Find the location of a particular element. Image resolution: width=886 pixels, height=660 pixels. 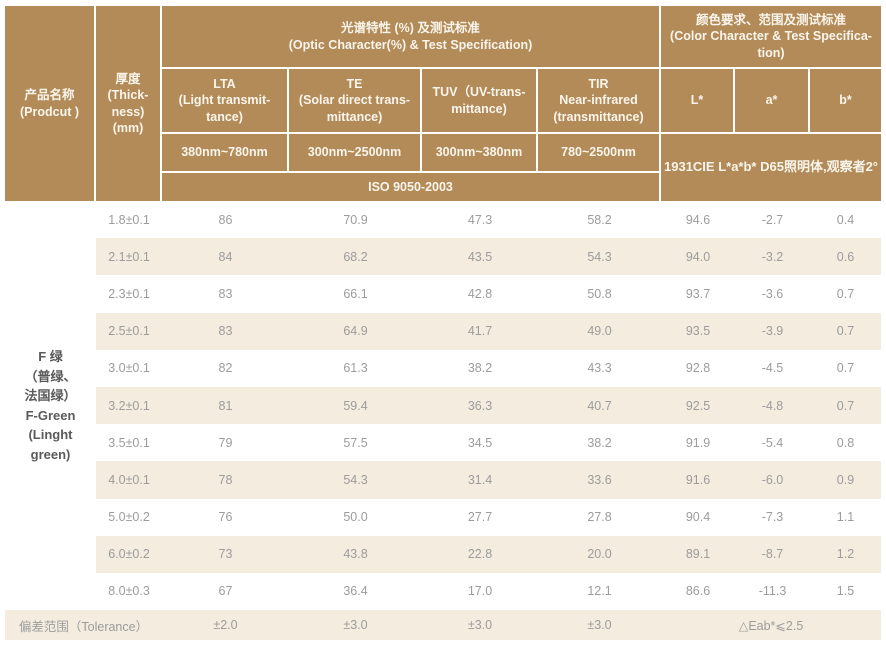

thickness-value: 8.0±0.3 is located at coordinates (129, 591).